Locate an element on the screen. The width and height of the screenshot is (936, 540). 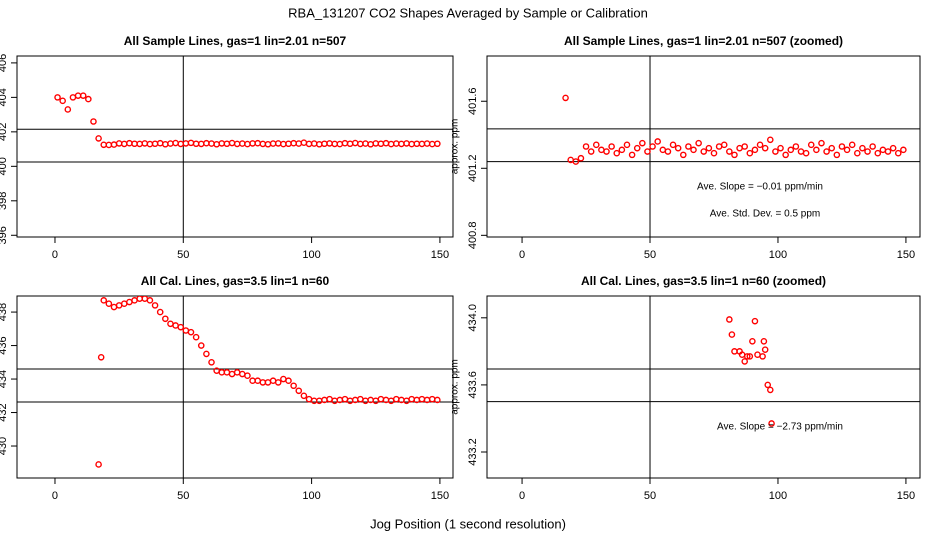
y-tick-label: 434 is located at coordinates (4, 379).